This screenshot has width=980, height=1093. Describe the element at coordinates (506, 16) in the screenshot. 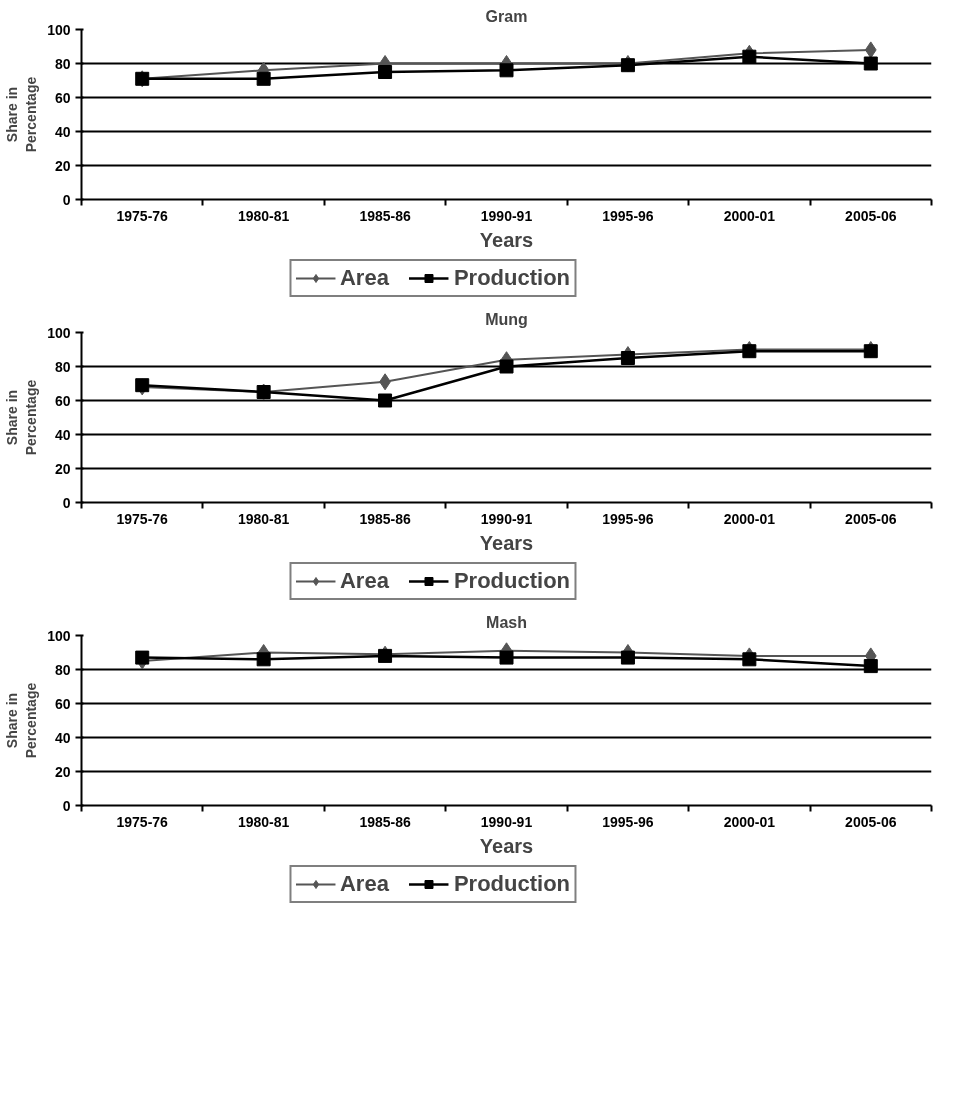

I see `chart-title: Gram` at that location.